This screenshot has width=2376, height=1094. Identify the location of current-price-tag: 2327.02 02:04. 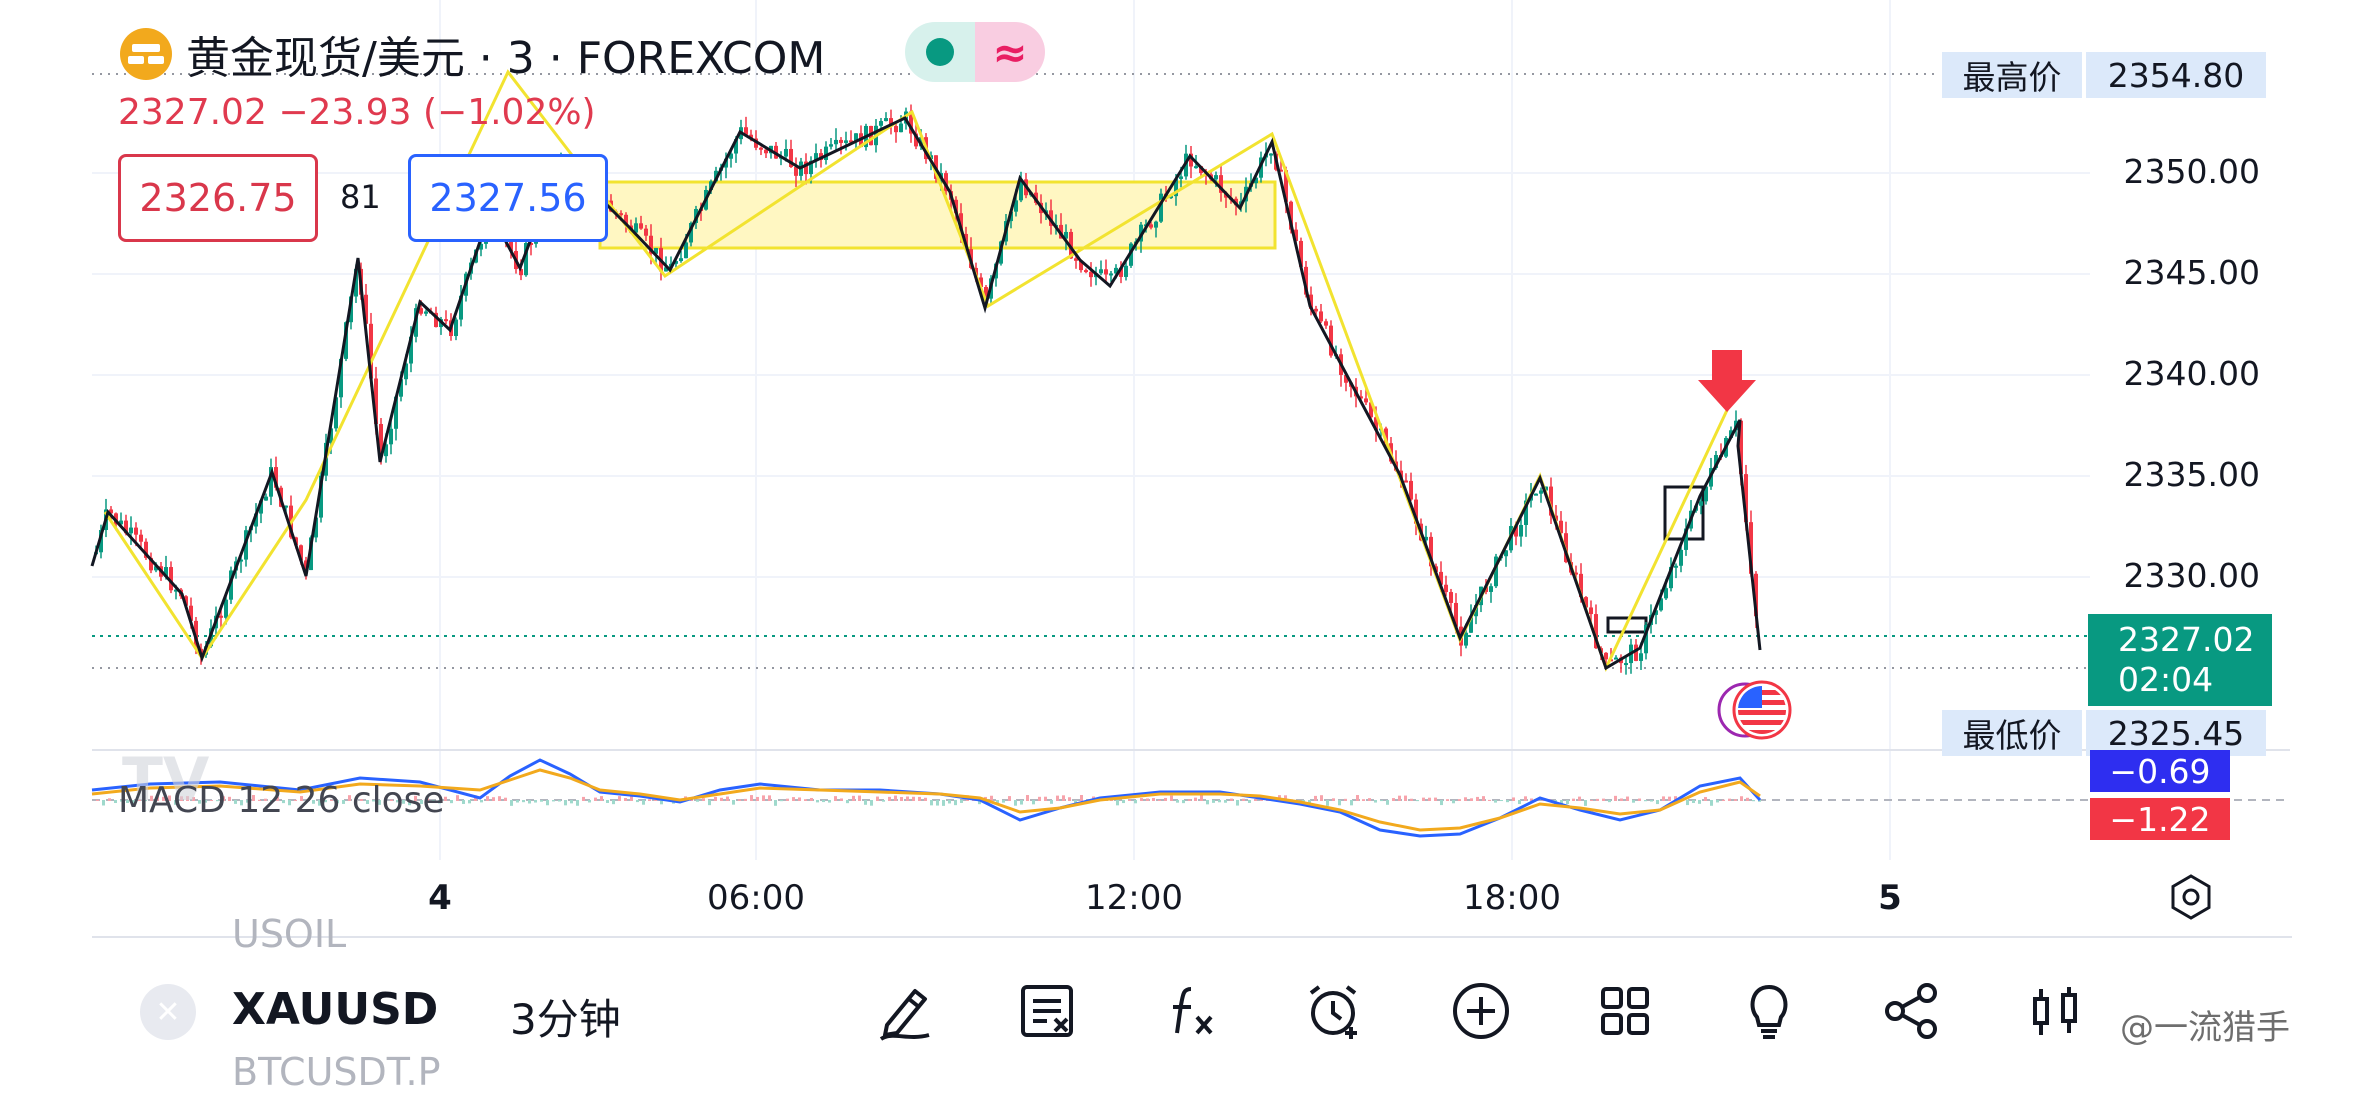
(2180, 660).